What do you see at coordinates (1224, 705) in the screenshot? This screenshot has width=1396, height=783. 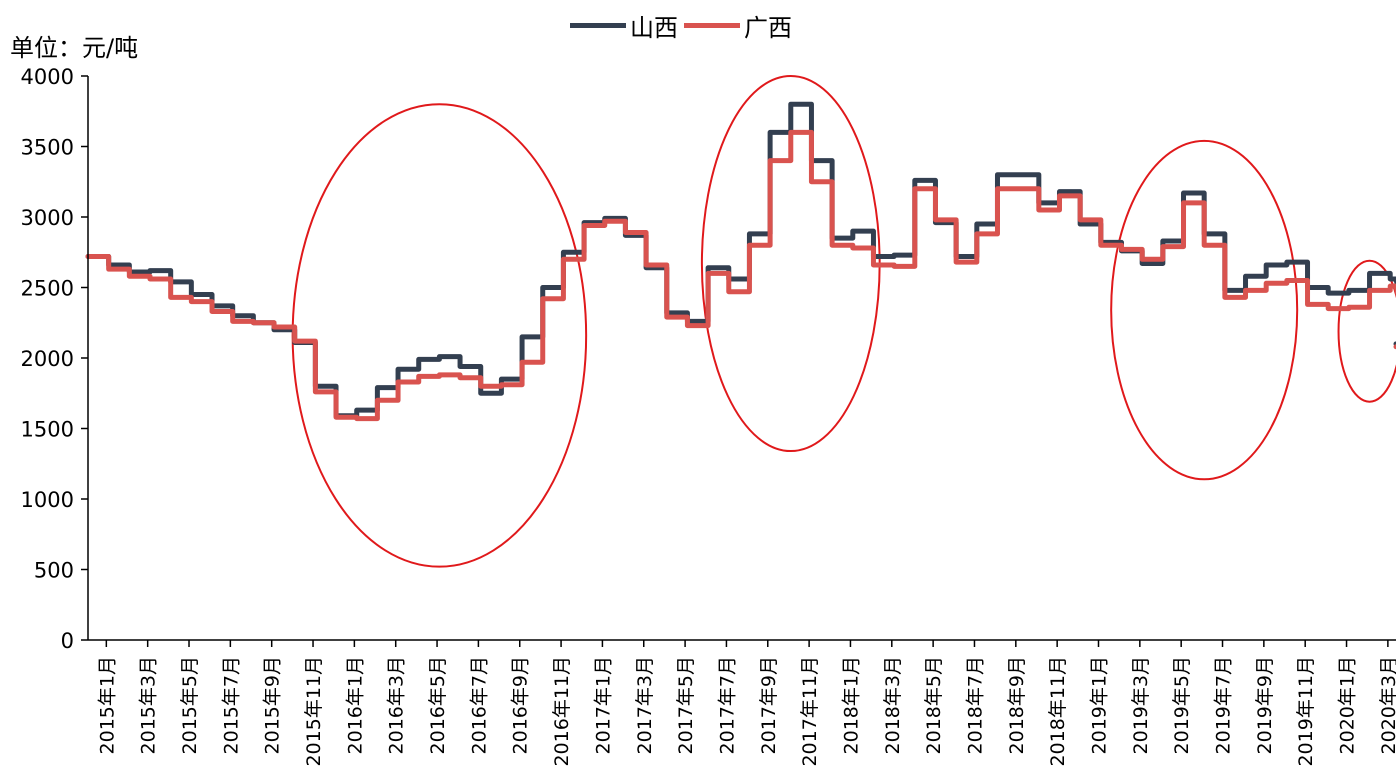 I see `x-tick-label: 2019年7月` at bounding box center [1224, 705].